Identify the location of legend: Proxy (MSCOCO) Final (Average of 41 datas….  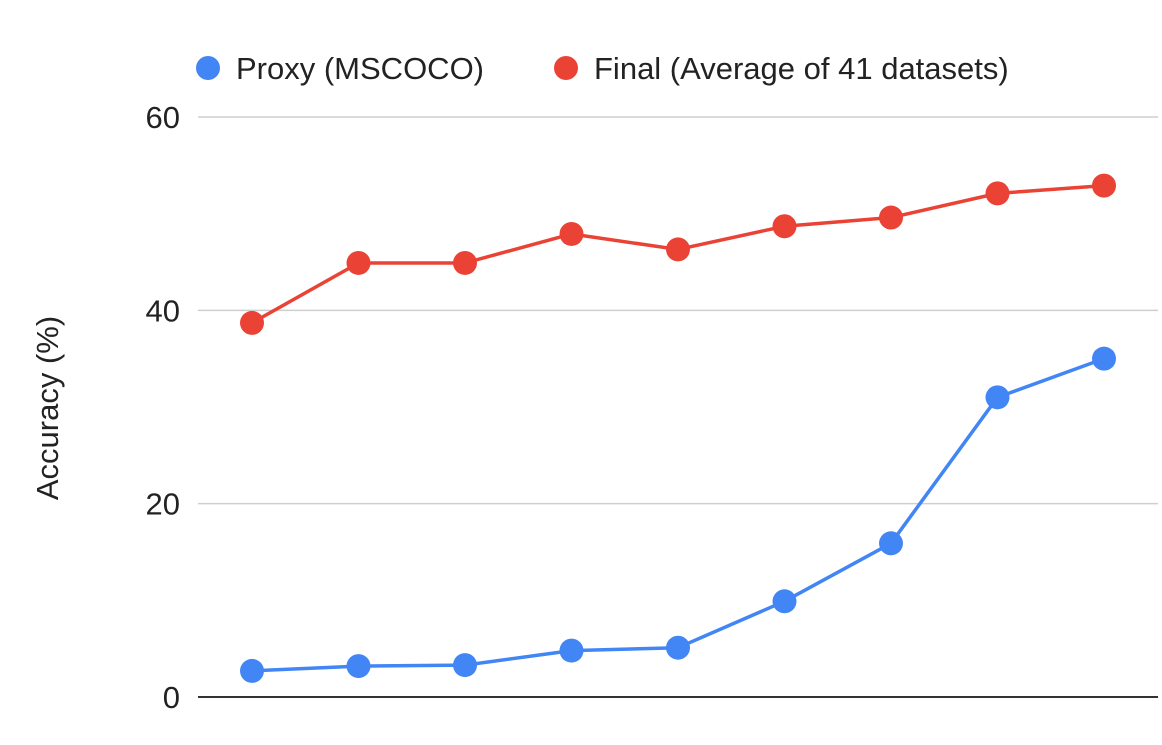
(602, 68).